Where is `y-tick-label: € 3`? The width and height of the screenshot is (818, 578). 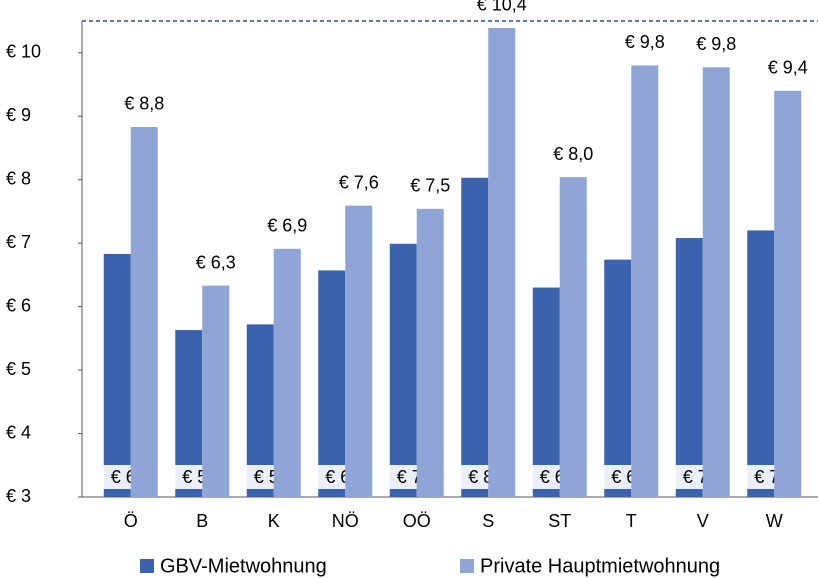 y-tick-label: € 3 is located at coordinates (18, 496).